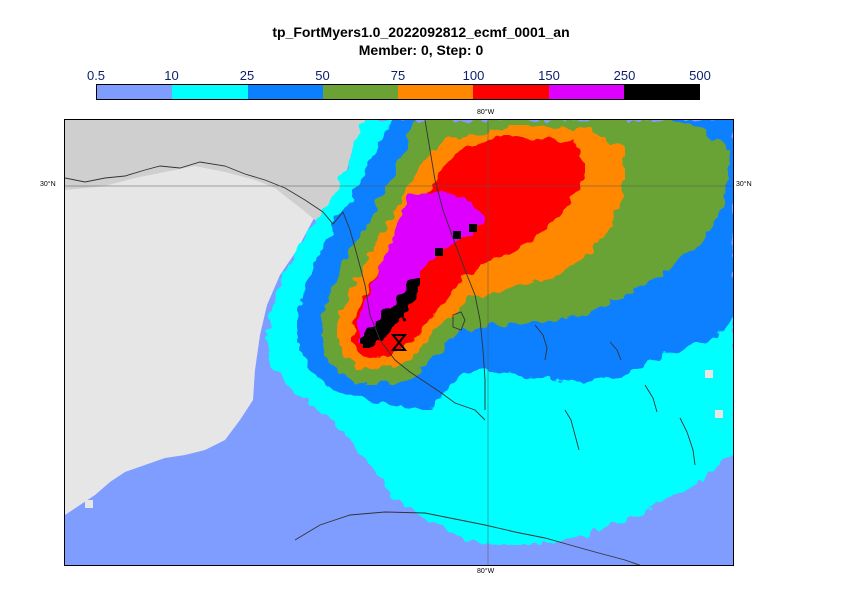 This screenshot has width=842, height=596. What do you see at coordinates (549, 75) in the screenshot?
I see `legend-label-6: 150` at bounding box center [549, 75].